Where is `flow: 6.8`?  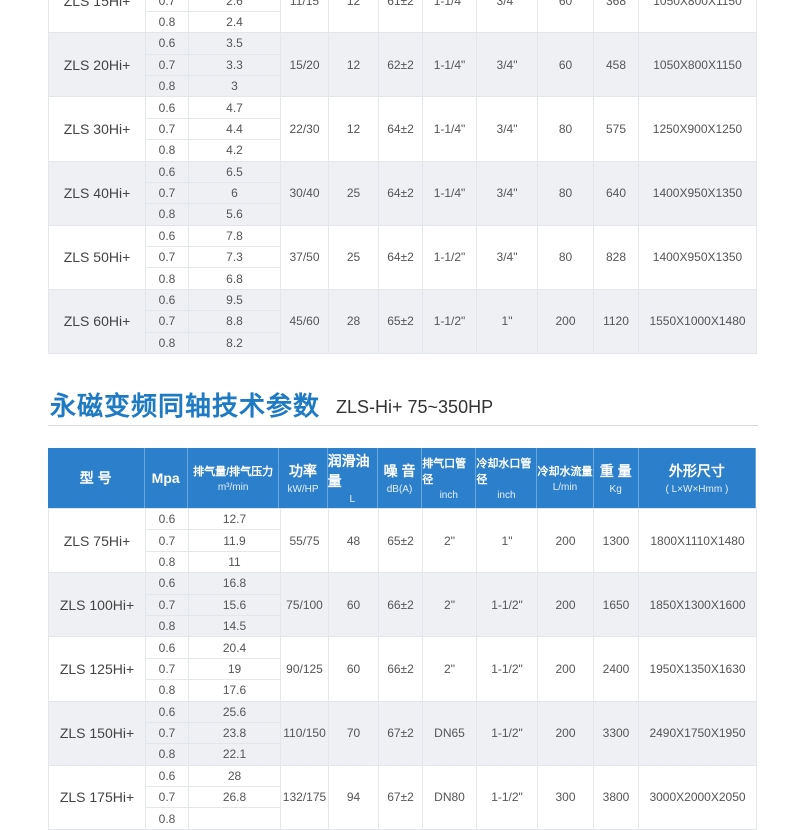
flow: 6.8 is located at coordinates (234, 278).